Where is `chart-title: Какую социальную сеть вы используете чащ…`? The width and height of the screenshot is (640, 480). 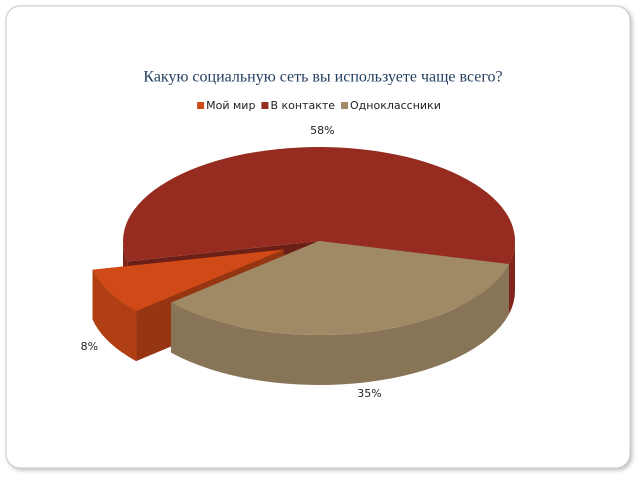
chart-title: Какую социальную сеть вы используете чащ… is located at coordinates (322, 77).